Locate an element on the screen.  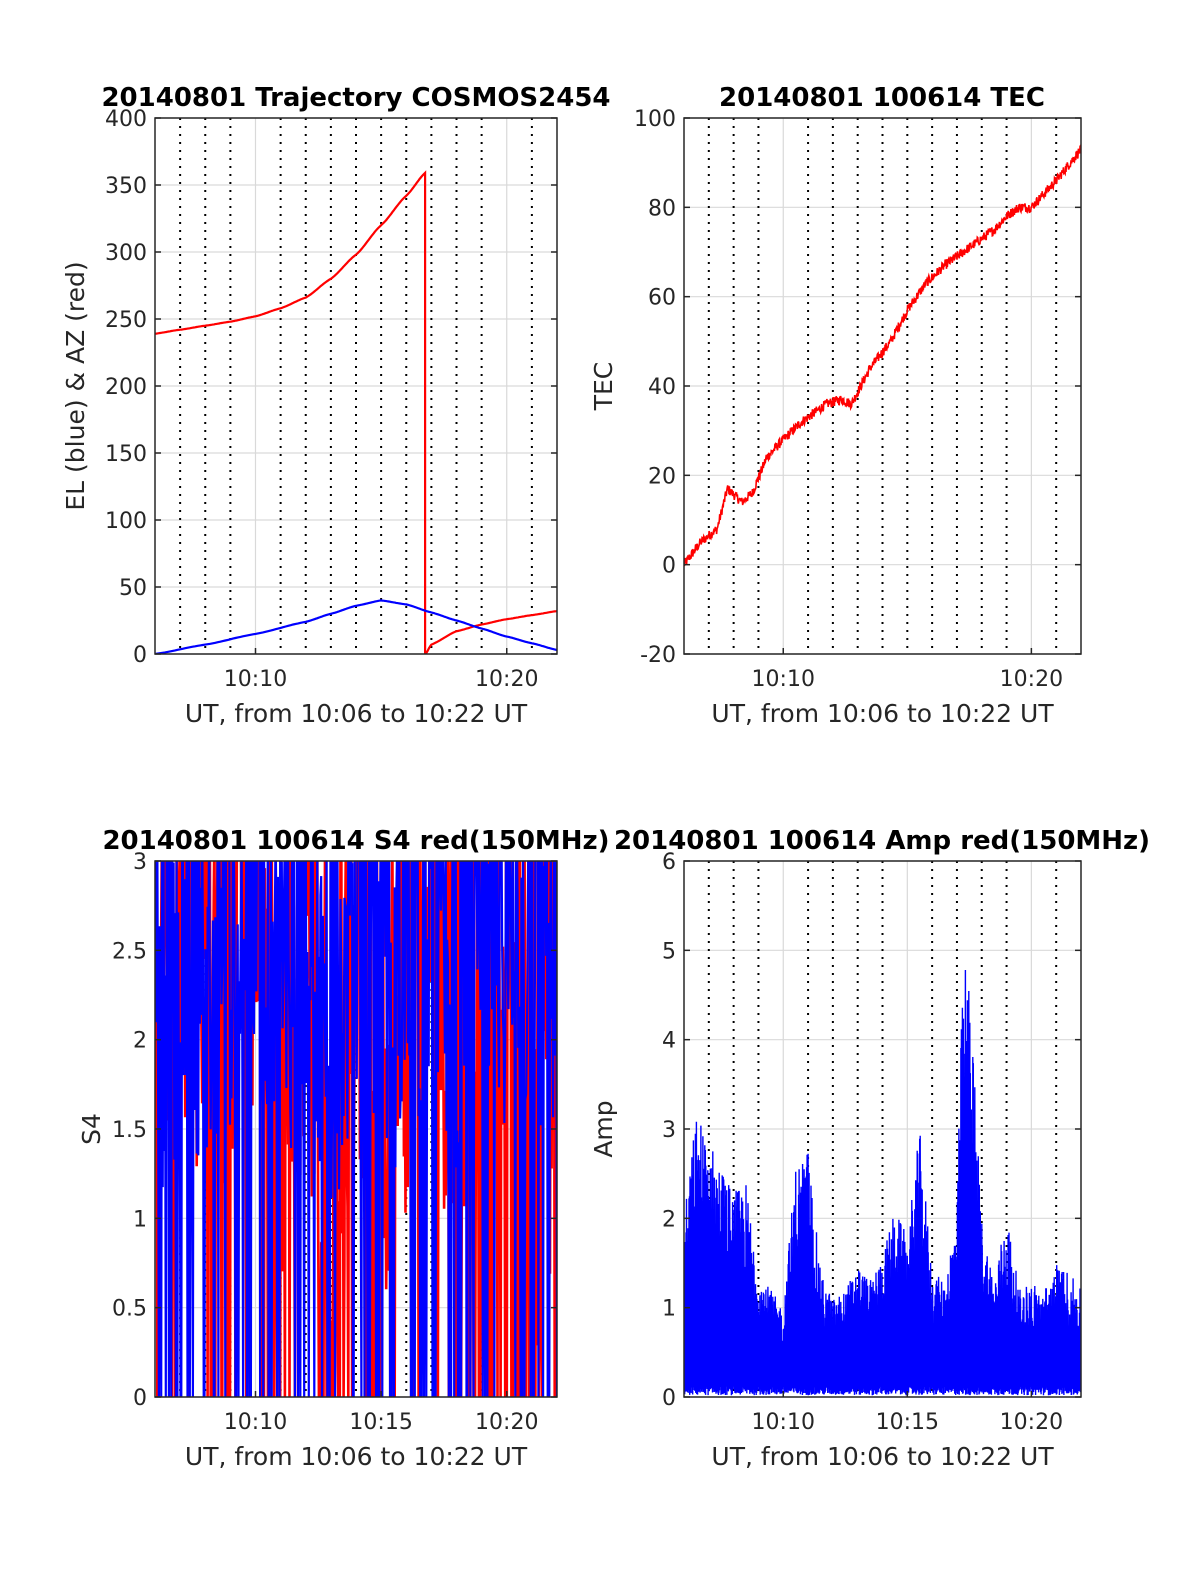
y-tick-label: 1.5 is located at coordinates (129, 1130).